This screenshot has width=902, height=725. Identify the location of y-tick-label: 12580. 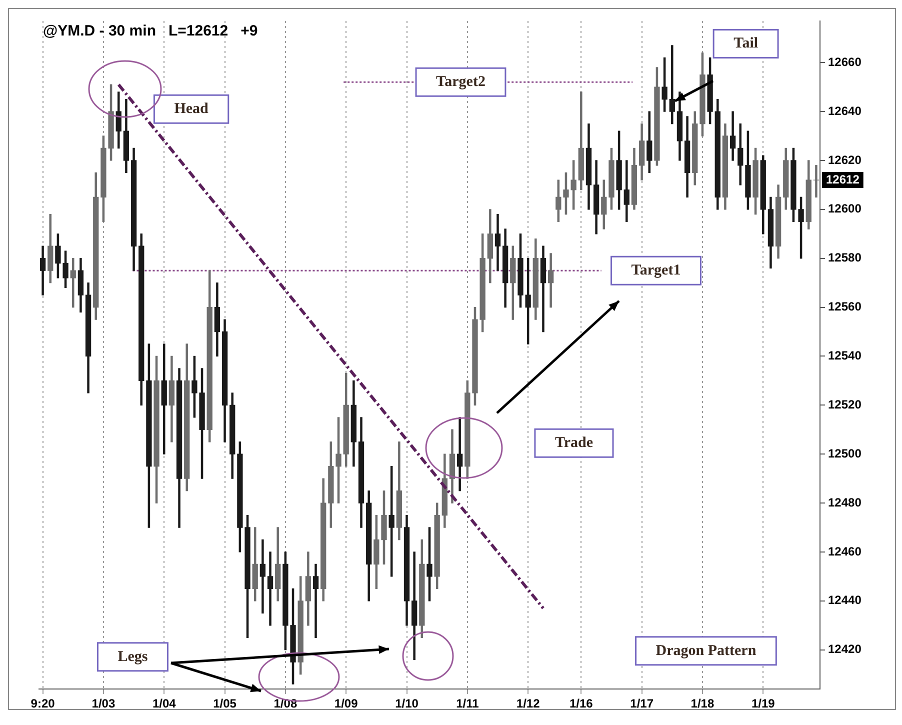
(845, 257).